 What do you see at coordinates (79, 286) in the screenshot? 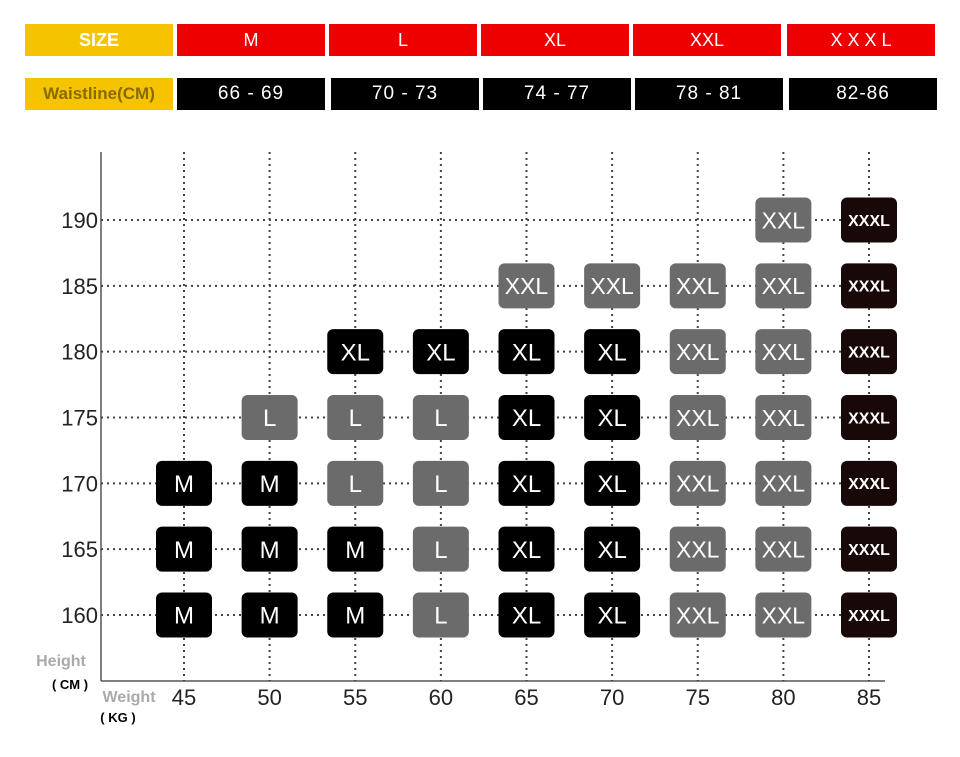
I see `y-tick-label: 185` at bounding box center [79, 286].